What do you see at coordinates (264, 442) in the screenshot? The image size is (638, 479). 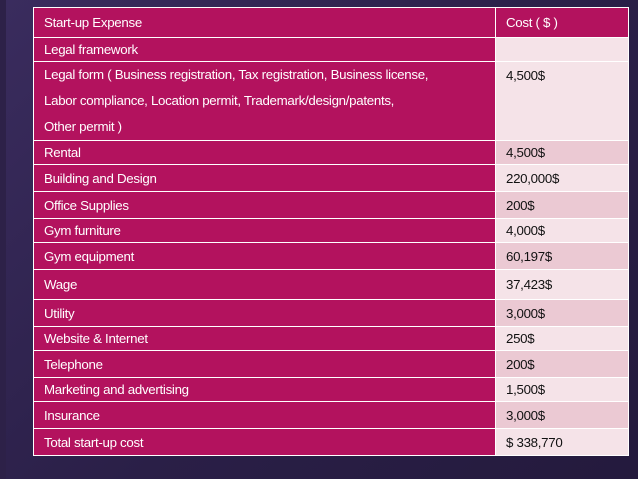 I see `expense-cell: Total start-up cost` at bounding box center [264, 442].